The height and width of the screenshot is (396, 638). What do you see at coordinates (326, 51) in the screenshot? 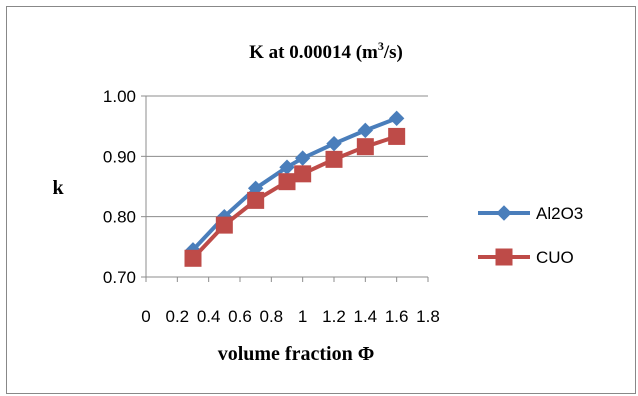
I see `chart-title: K at 0.00014 (m3/s)` at bounding box center [326, 51].